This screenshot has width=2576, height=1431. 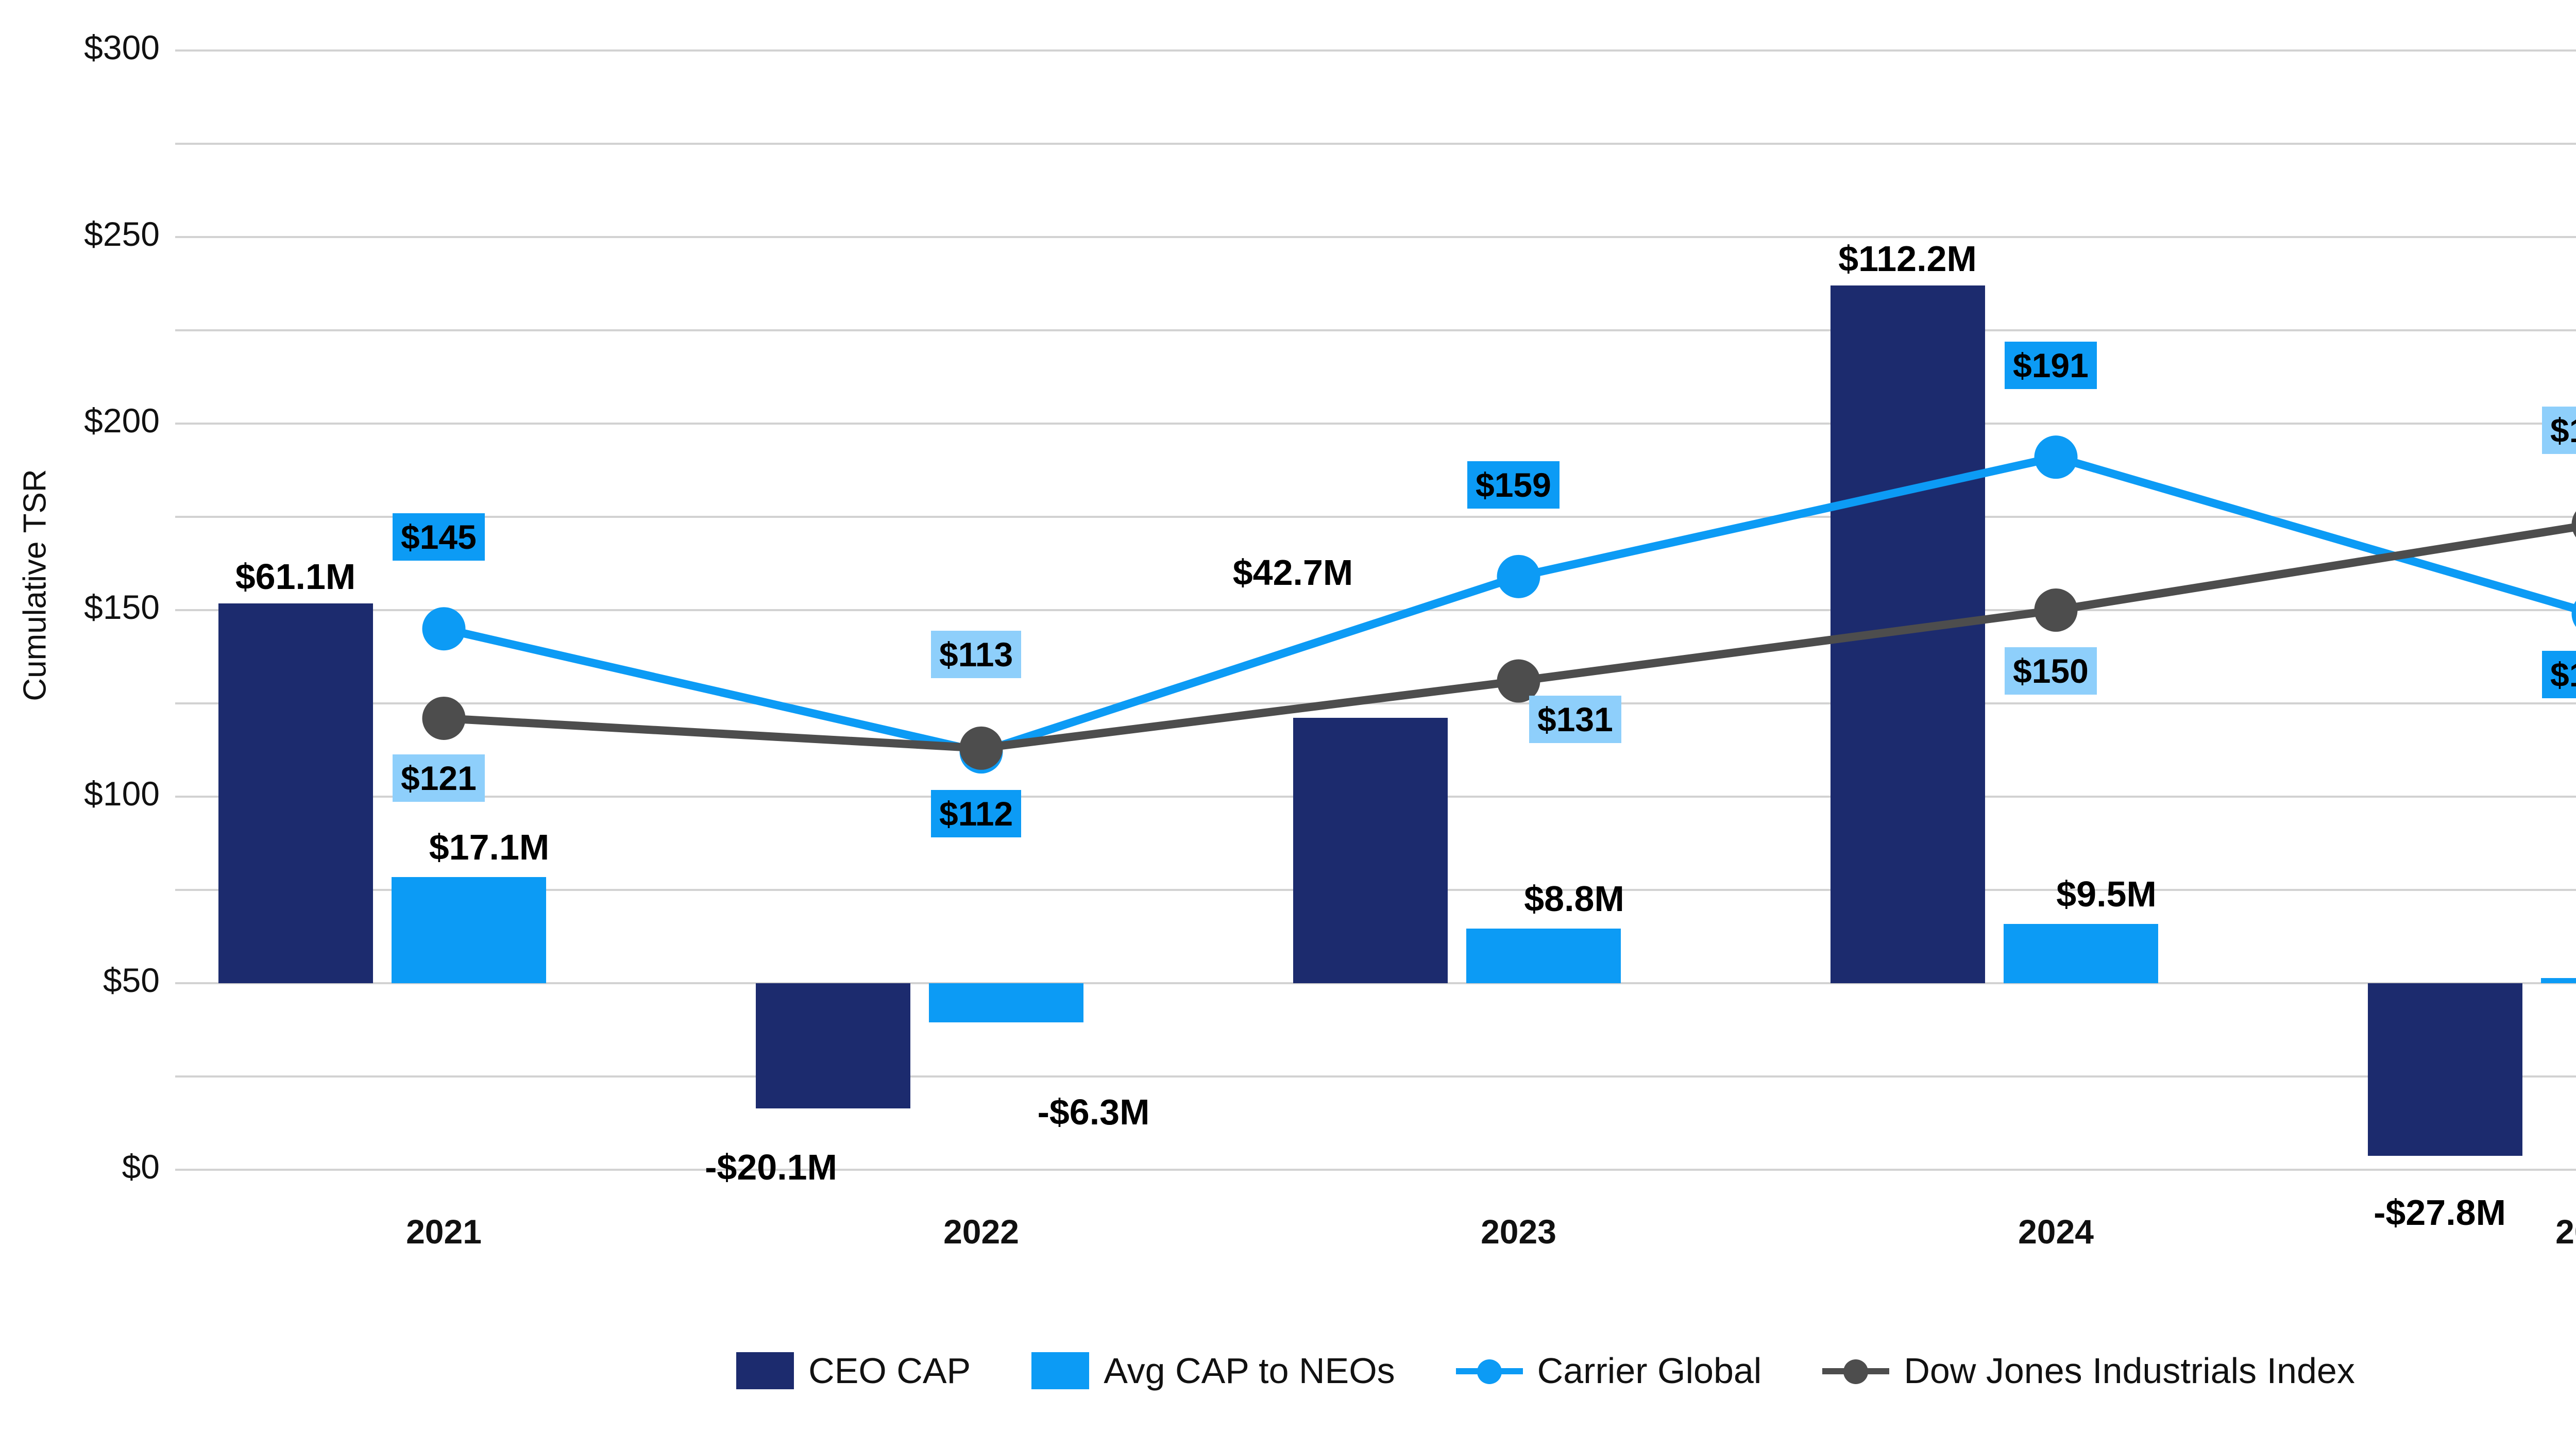 I want to click on dow-value-label: $121, so click(x=439, y=778).